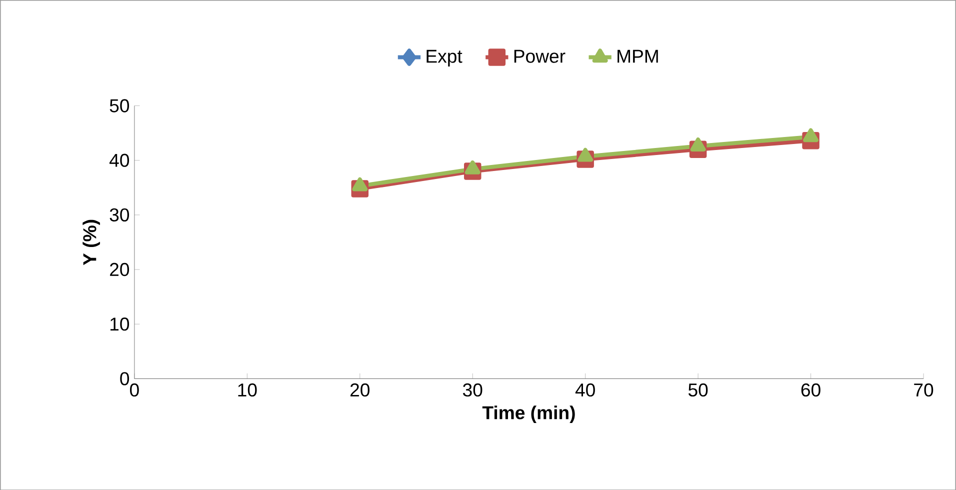  I want to click on x-tick-label: 20, so click(360, 389).